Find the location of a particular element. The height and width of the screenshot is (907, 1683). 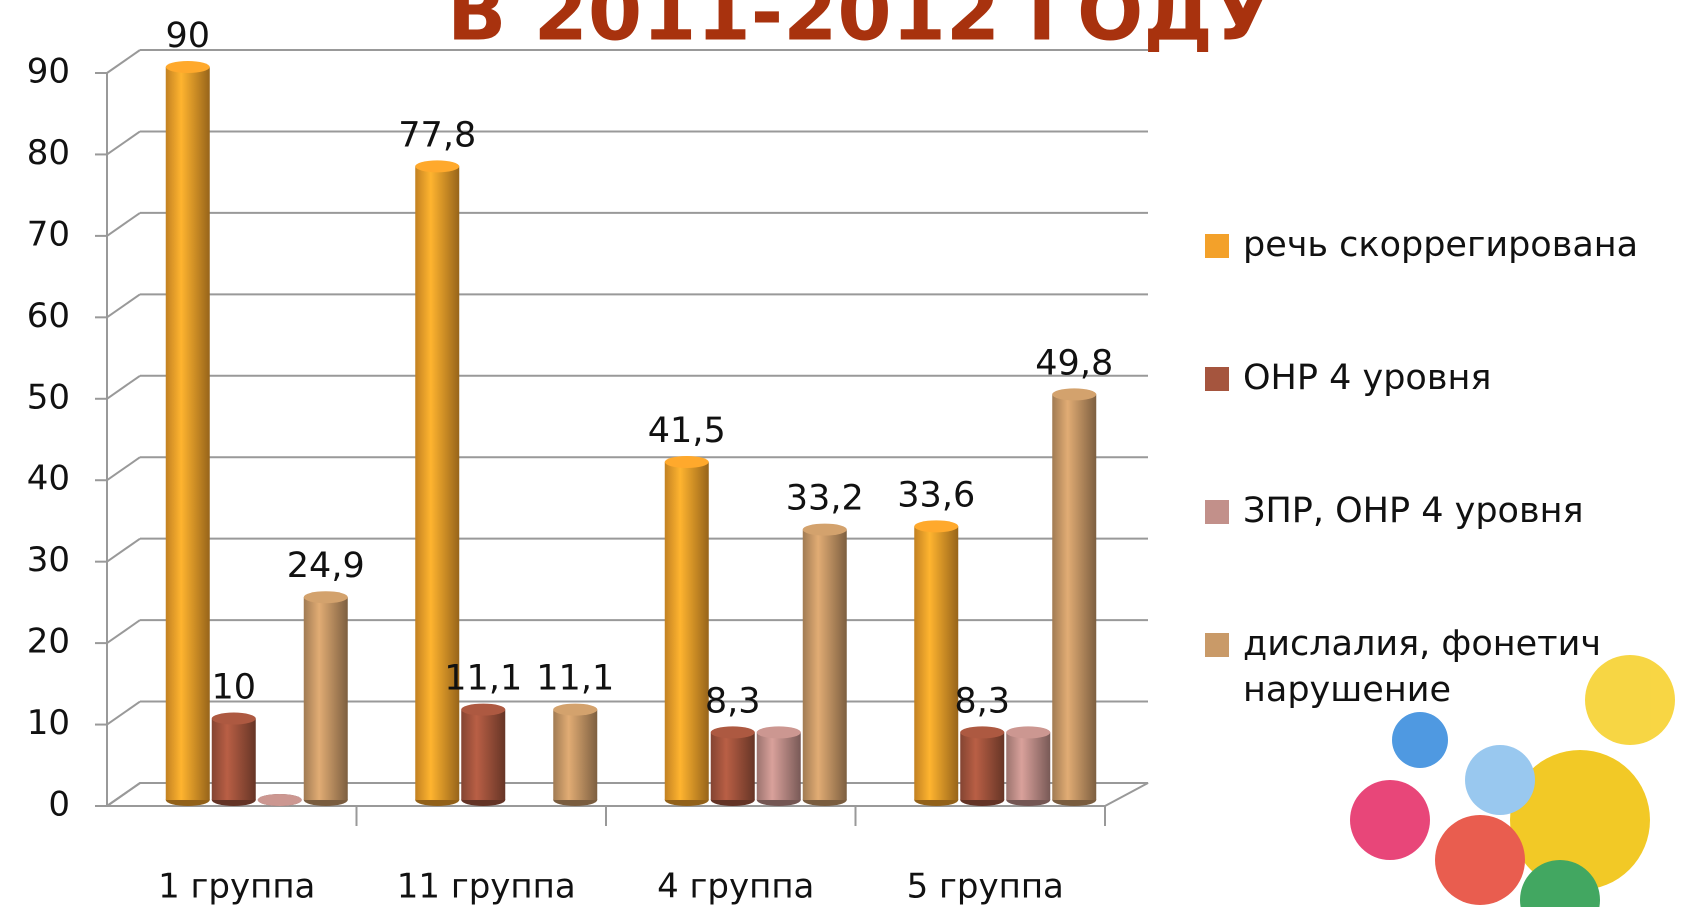

x-tick-label: 11 группа is located at coordinates (486, 887).